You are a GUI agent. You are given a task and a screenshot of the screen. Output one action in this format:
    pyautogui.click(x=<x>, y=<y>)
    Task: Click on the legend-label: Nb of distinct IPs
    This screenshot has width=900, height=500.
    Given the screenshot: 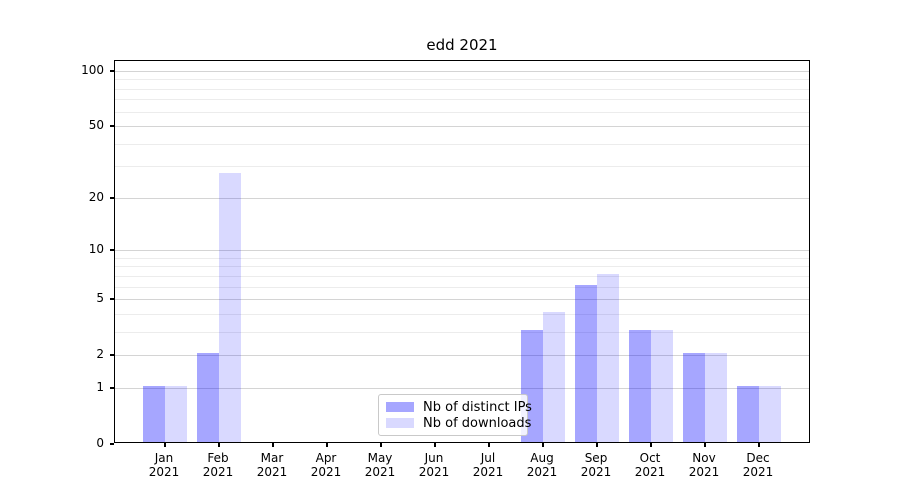 What is the action you would take?
    pyautogui.click(x=477, y=407)
    